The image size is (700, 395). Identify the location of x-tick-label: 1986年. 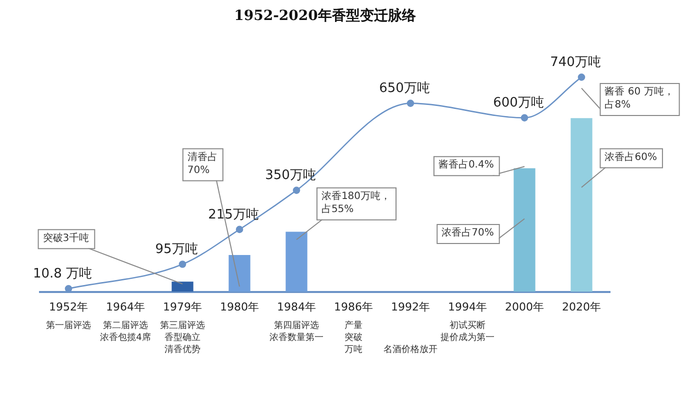
(353, 307).